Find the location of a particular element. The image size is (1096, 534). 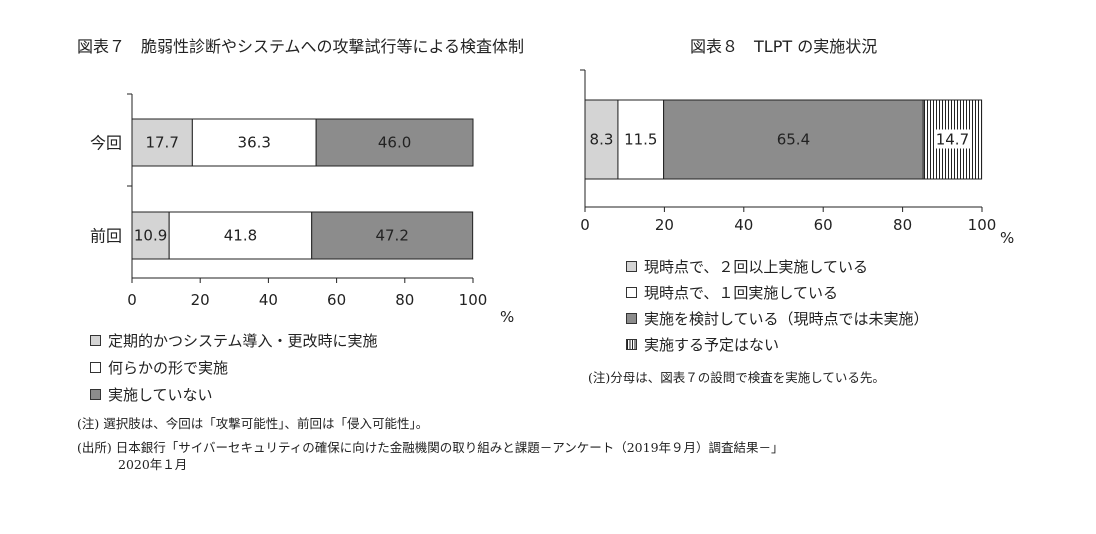

legend-label: 実施する予定はない is located at coordinates (712, 345).